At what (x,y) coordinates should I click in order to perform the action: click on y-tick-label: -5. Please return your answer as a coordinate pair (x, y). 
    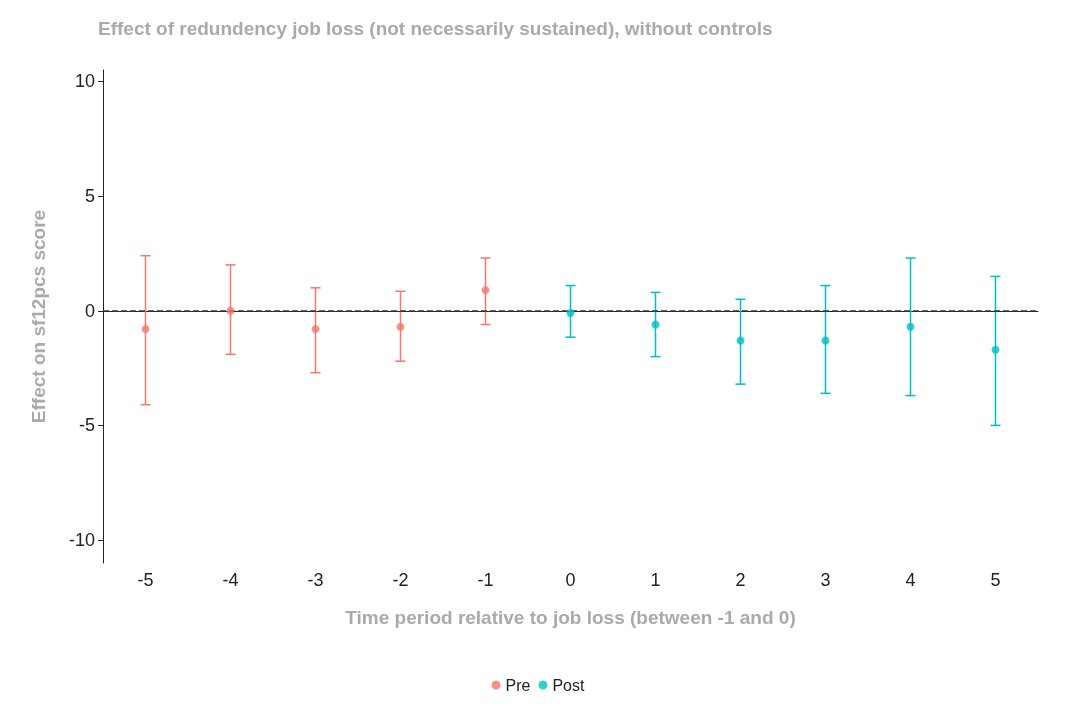
    Looking at the image, I should click on (86, 425).